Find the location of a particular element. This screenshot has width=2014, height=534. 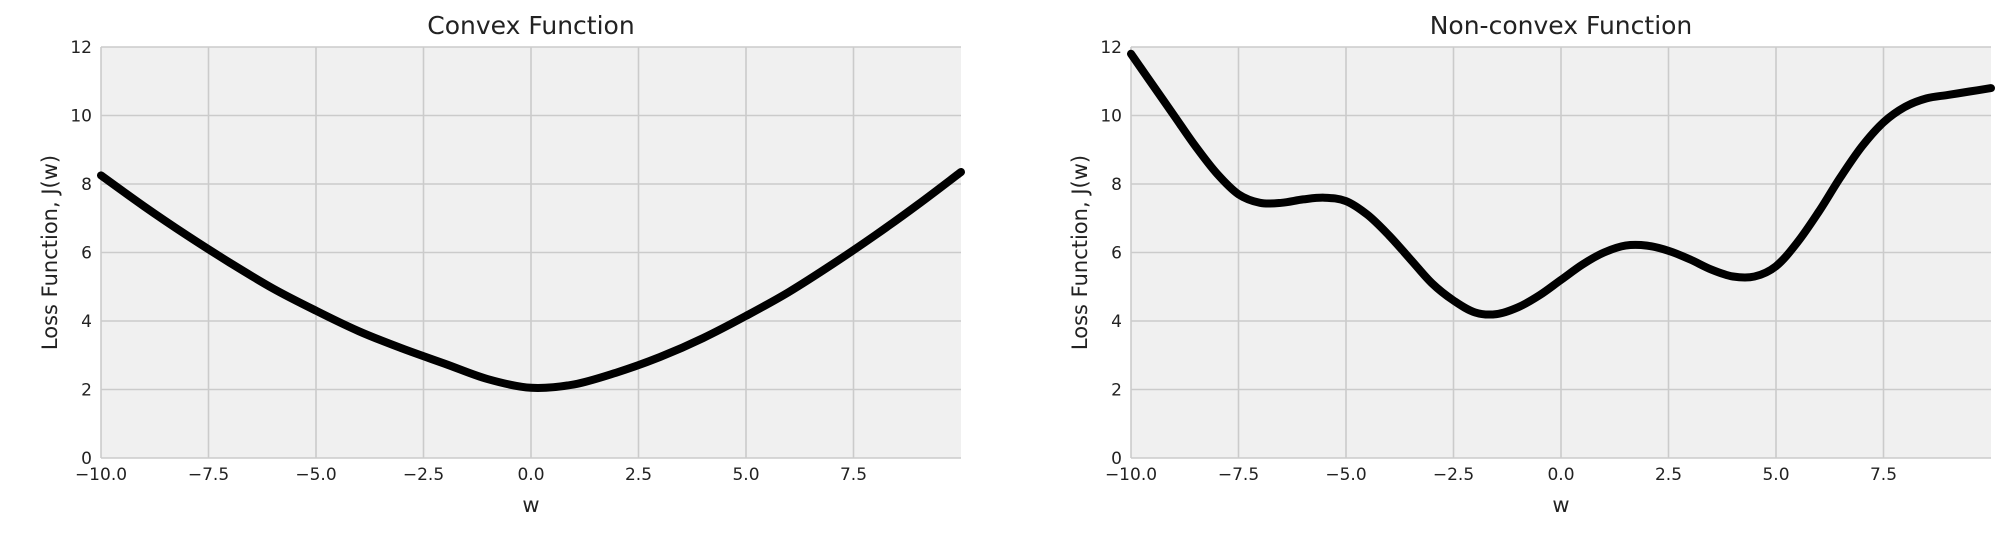

chart-title: Convex Function is located at coordinates (530, 25).